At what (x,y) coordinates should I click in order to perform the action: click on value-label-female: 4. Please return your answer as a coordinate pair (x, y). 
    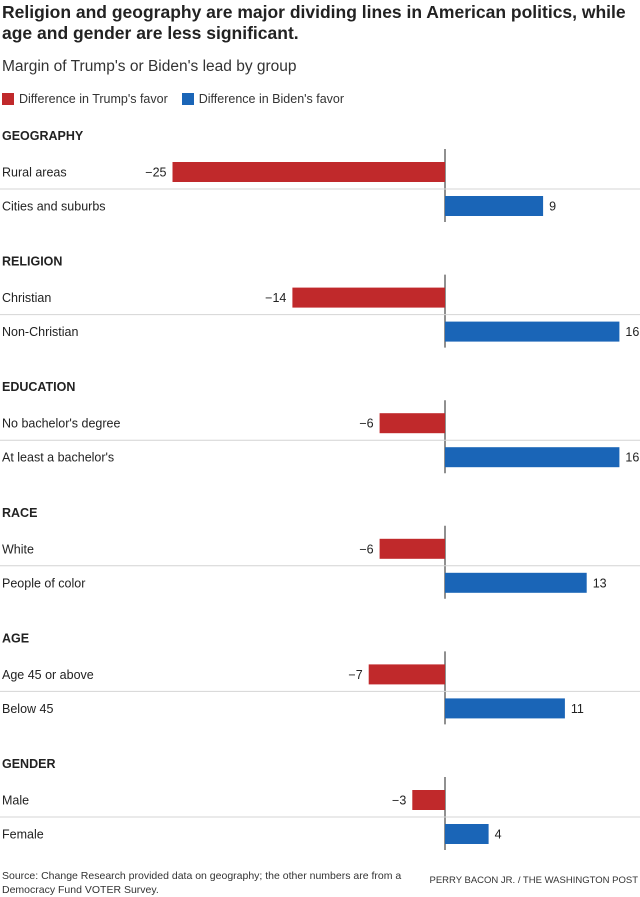
    Looking at the image, I should click on (498, 835).